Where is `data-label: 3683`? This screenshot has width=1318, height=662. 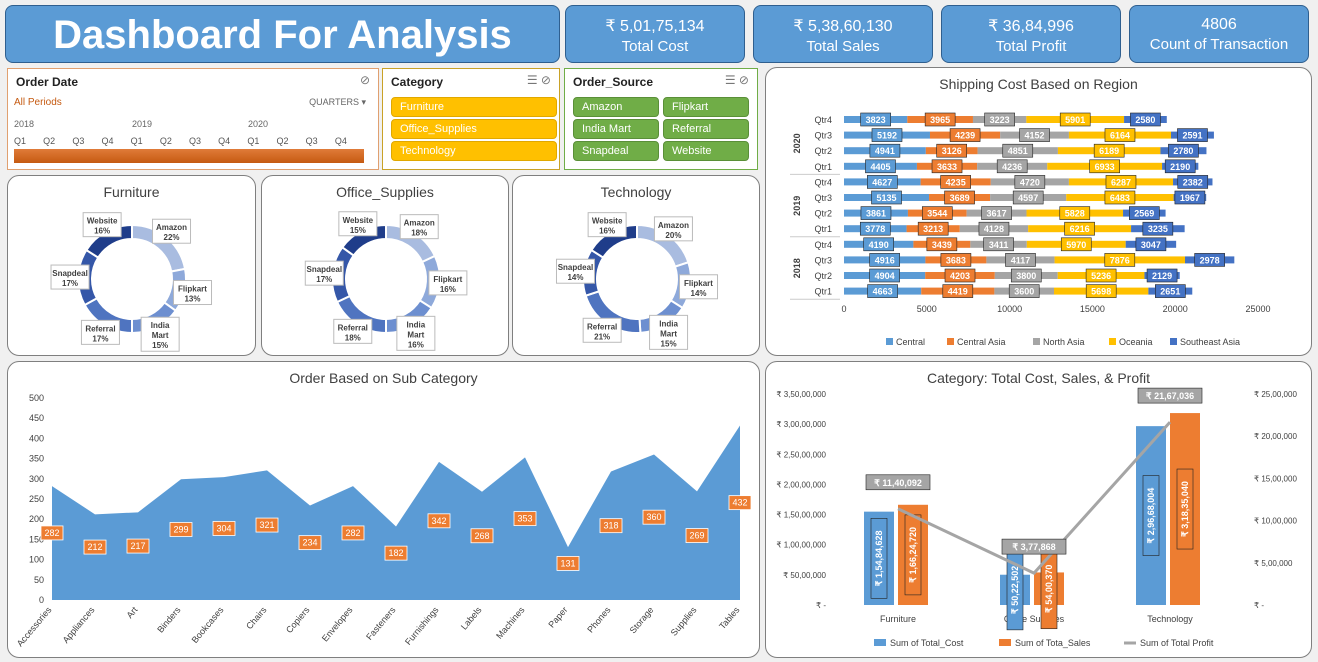 data-label: 3683 is located at coordinates (956, 260).